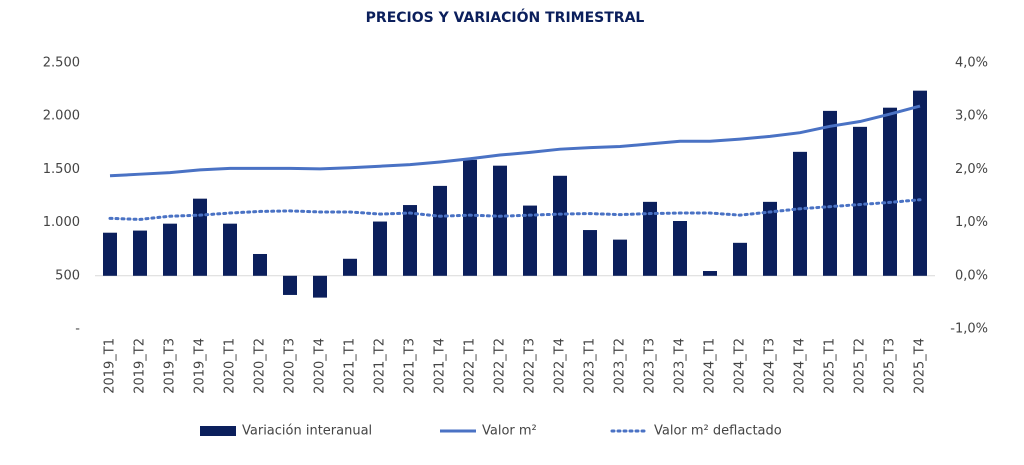  Describe the element at coordinates (969, 329) in the screenshot. I see `y2-tick-label: -1,0%` at that location.